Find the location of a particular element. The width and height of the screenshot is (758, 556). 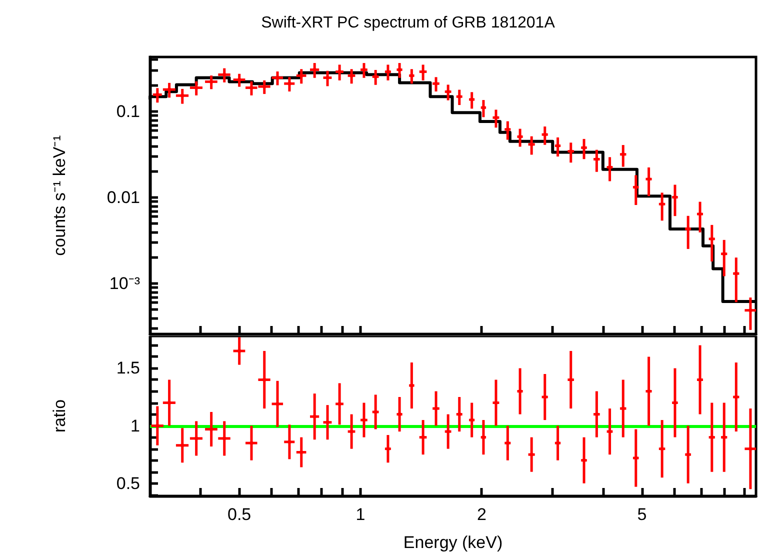

y-tick-label: 0.1 is located at coordinates (128, 112).